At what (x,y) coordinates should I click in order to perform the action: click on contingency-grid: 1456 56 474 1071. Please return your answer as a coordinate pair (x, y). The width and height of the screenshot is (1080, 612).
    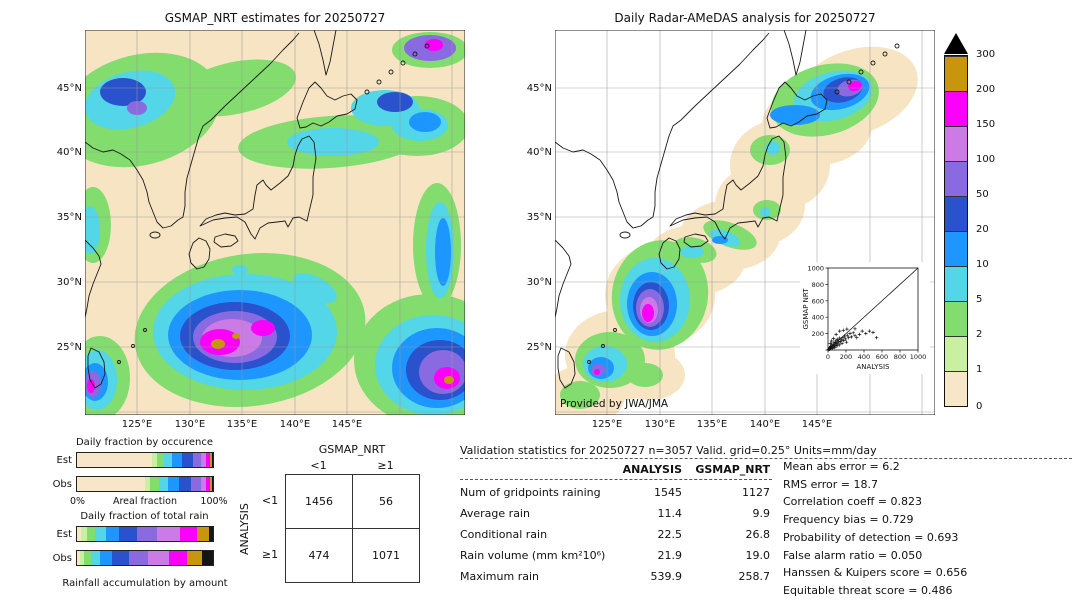
    Looking at the image, I should click on (352, 528).